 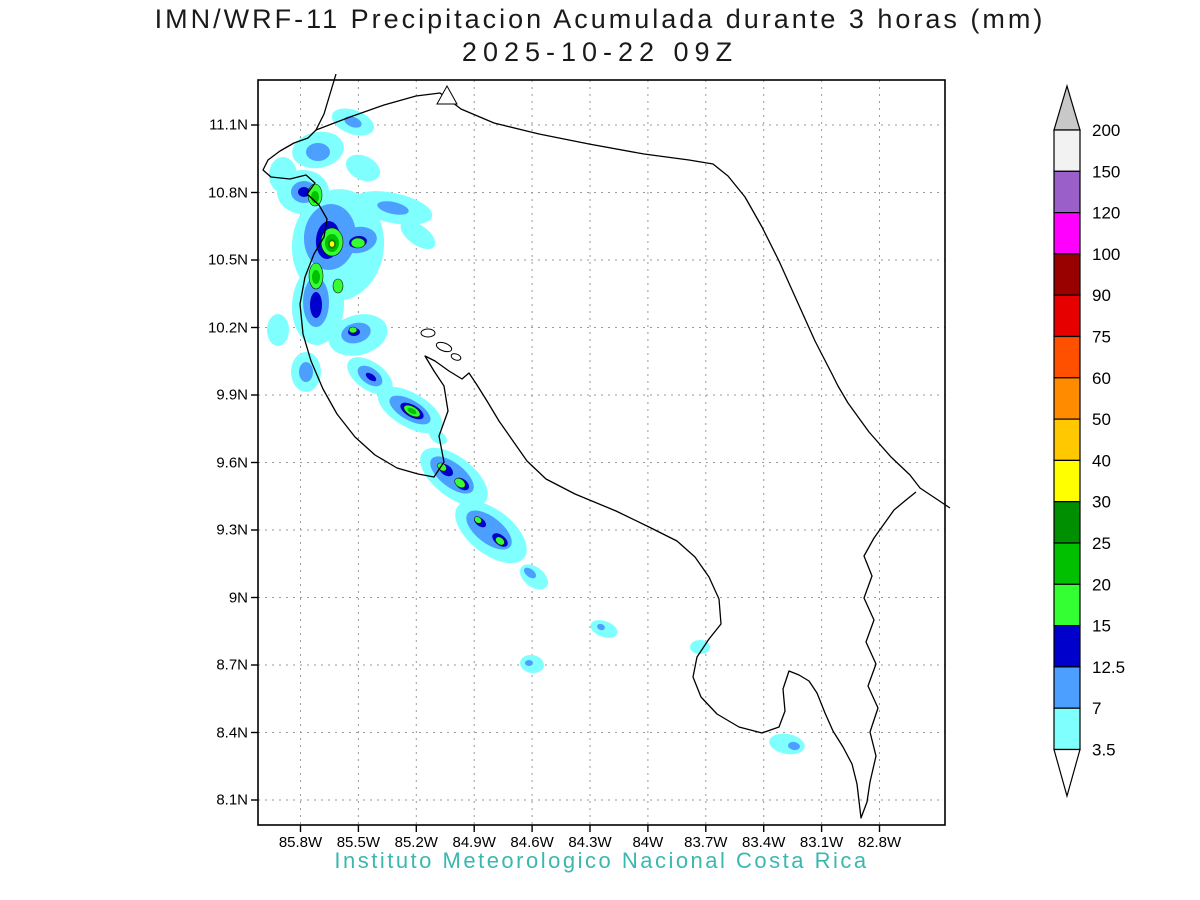 What do you see at coordinates (1101, 295) in the screenshot?
I see `colorbar-label: 90` at bounding box center [1101, 295].